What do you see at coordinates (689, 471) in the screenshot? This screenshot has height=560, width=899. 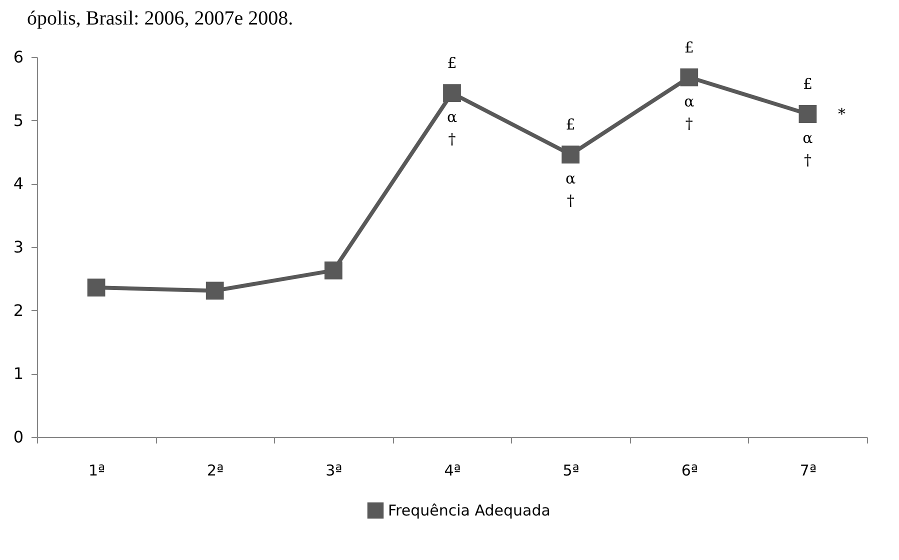 I see `x-tick-label: 6ª` at bounding box center [689, 471].